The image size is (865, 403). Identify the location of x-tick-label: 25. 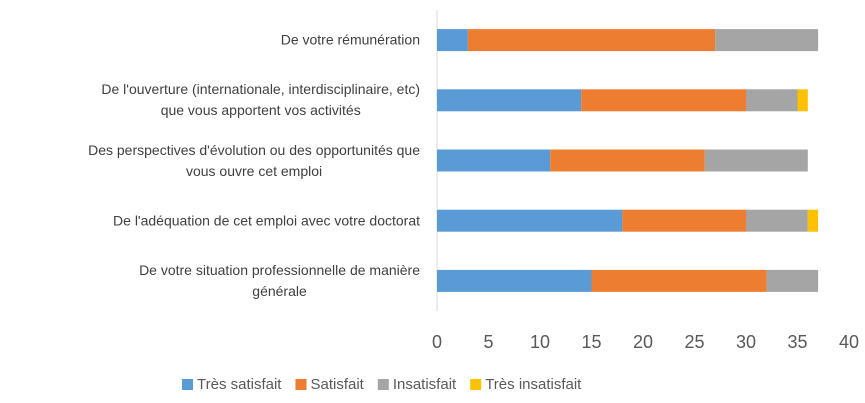
(694, 342).